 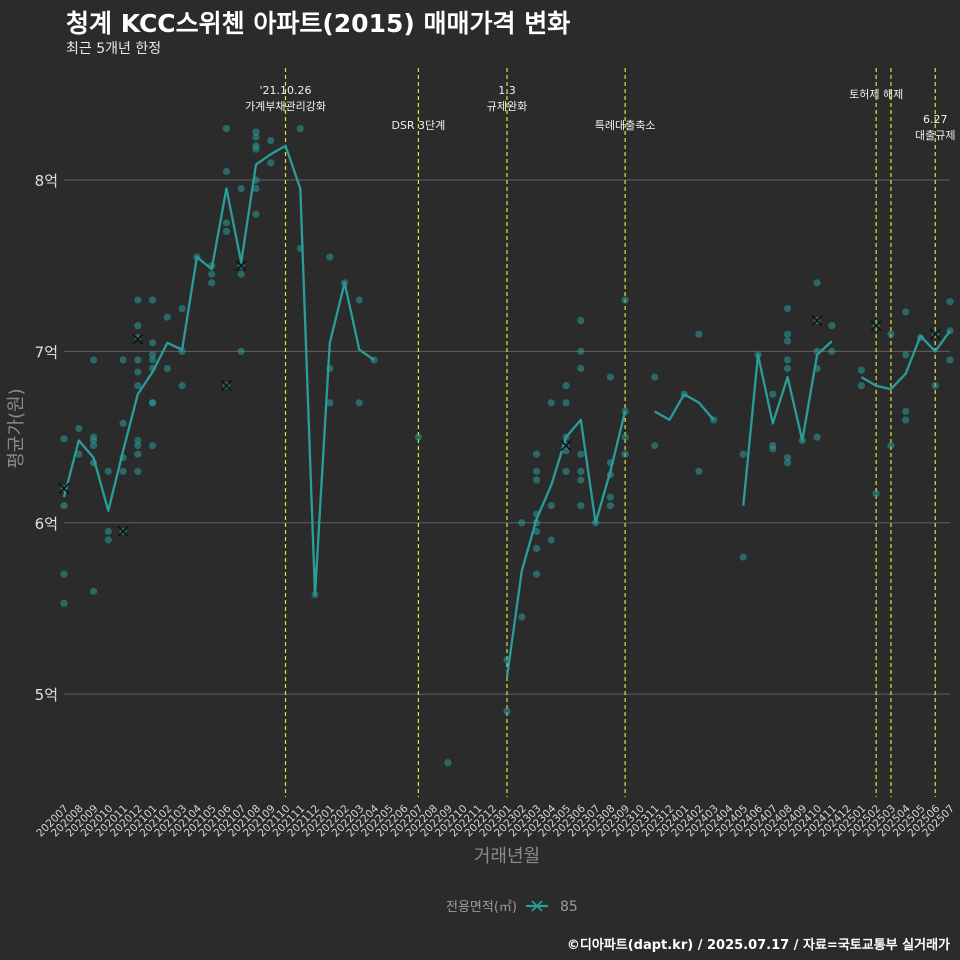 I want to click on policy-event-label: 대출규제, so click(x=935, y=135).